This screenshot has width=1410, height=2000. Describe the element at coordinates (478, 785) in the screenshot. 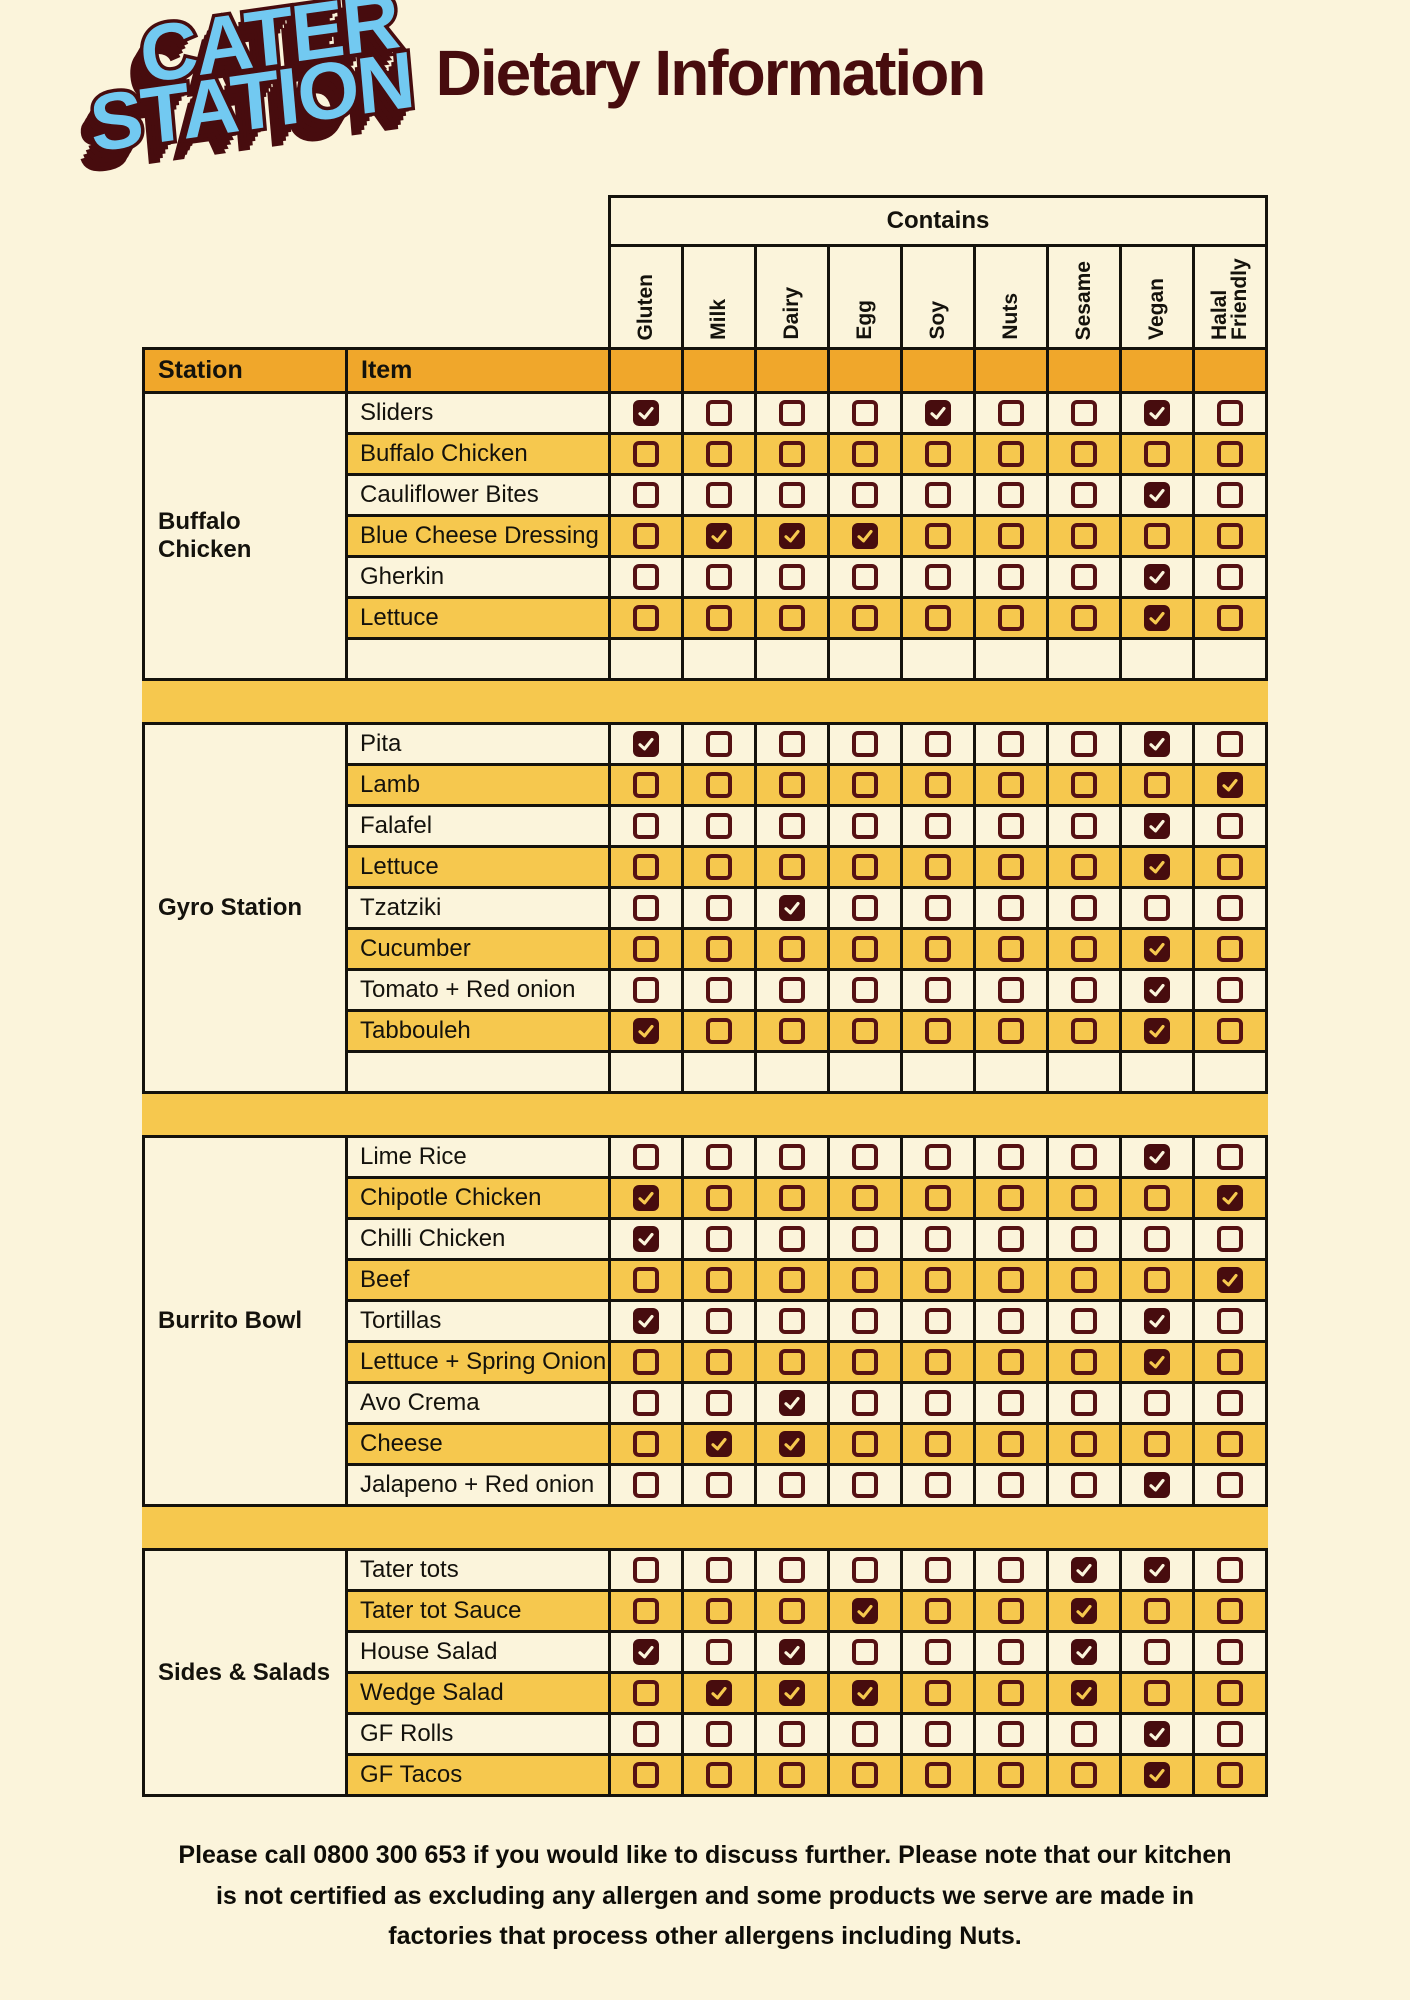

I see `item-cell: Lamb` at that location.